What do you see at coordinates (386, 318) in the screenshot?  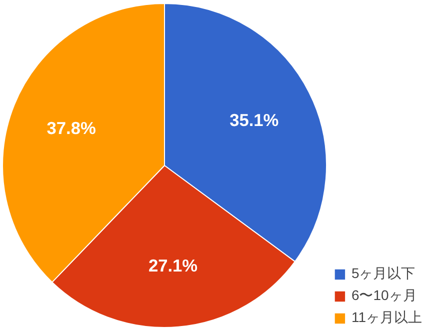 I see `legend-label: 11ヶ月以上` at bounding box center [386, 318].